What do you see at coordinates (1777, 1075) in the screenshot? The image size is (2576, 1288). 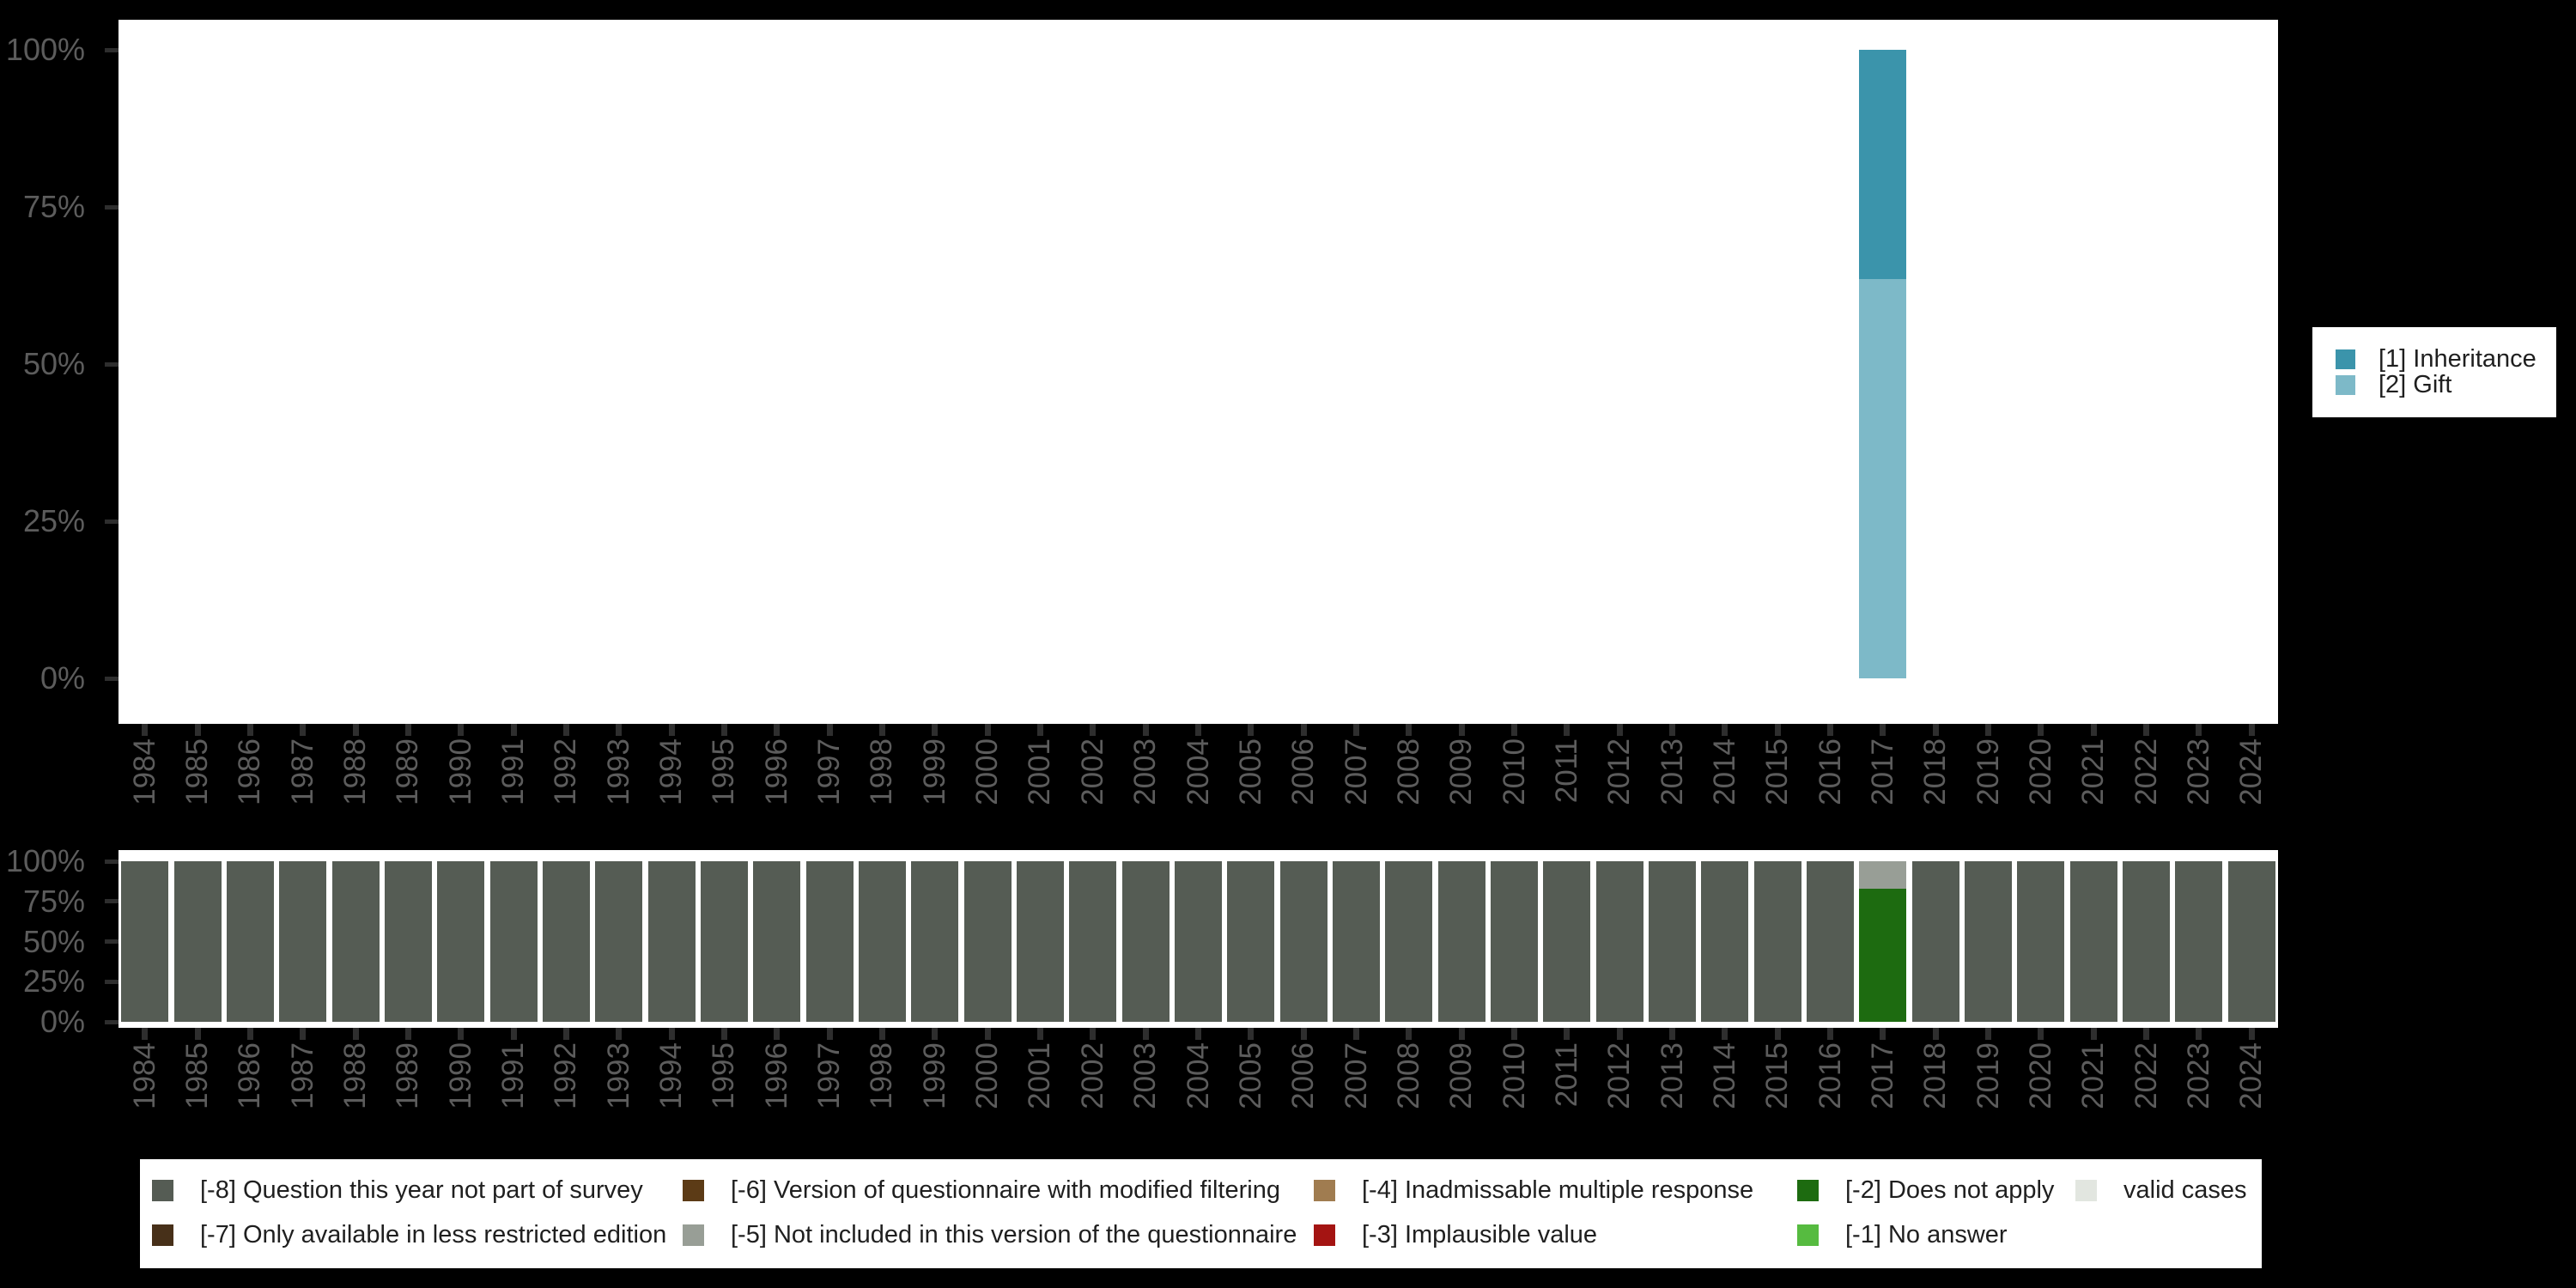 I see `bottom-x-label-2015: 2015` at bounding box center [1777, 1075].